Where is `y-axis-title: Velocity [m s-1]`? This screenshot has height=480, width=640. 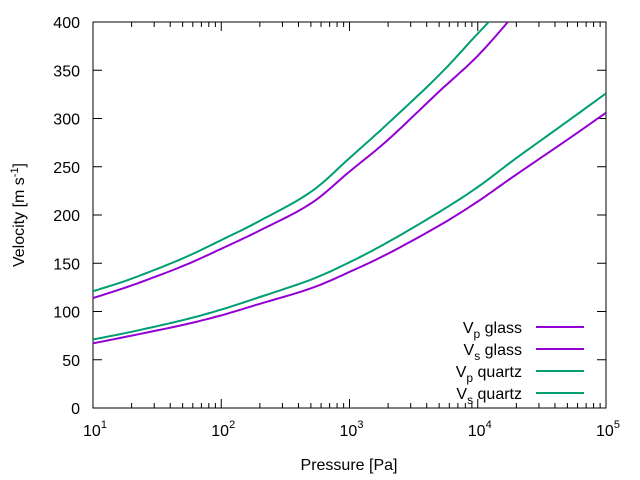
y-axis-title: Velocity [m s-1] is located at coordinates (18, 215).